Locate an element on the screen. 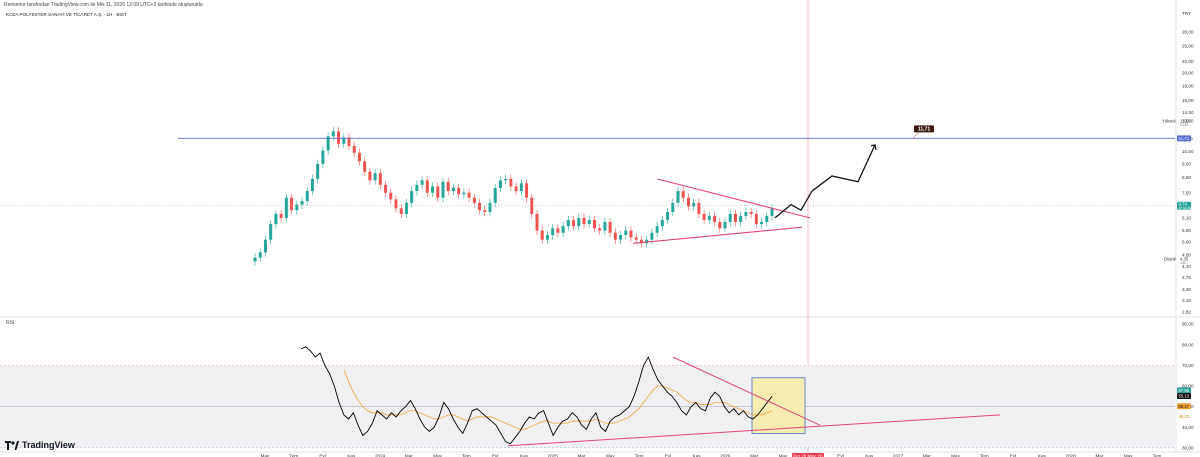 This screenshot has height=457, width=1200. low-value: 4,35 is located at coordinates (1184, 259).